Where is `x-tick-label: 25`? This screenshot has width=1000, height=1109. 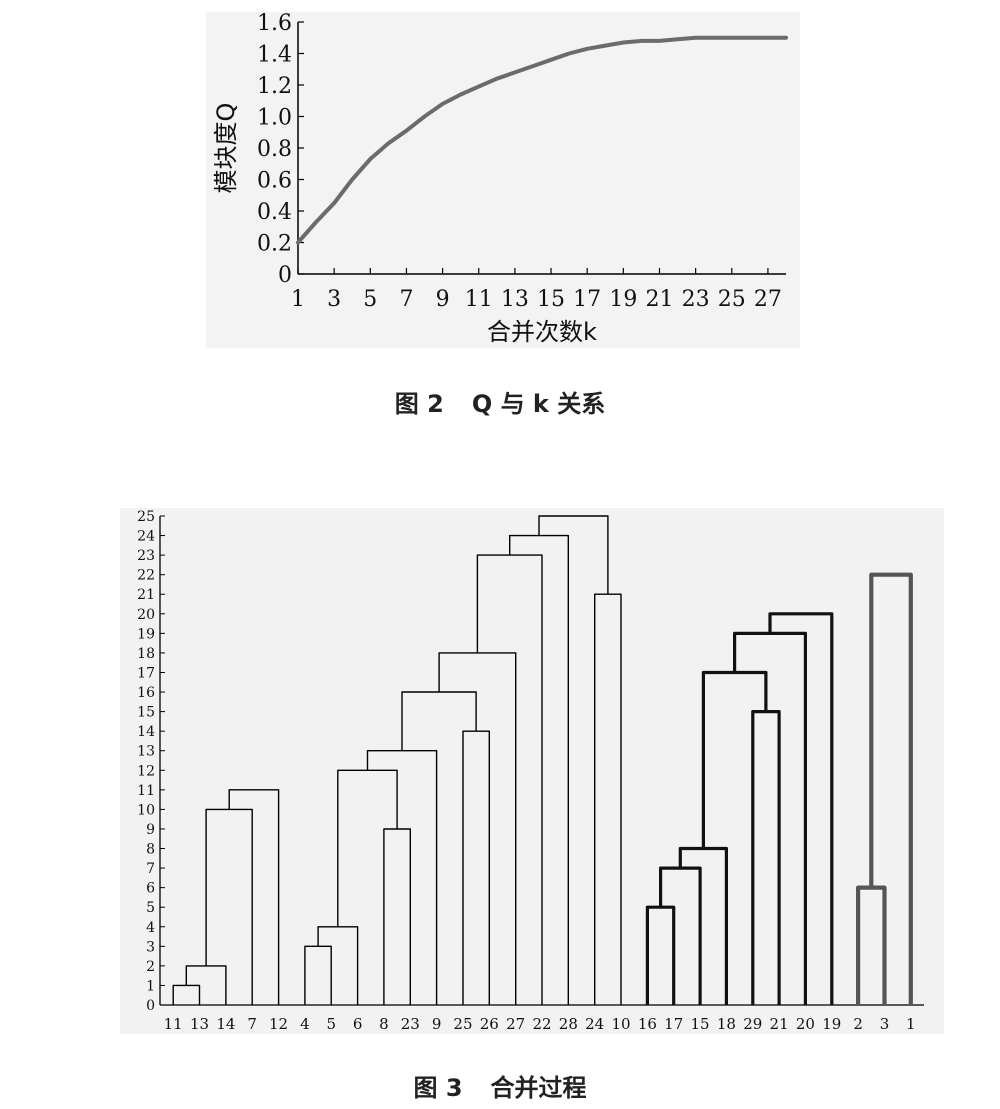 x-tick-label: 25 is located at coordinates (732, 299).